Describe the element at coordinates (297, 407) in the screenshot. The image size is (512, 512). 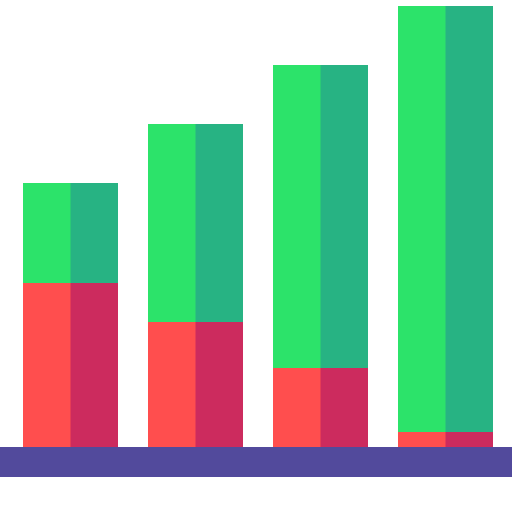
I see `bar-3-bottom-left` at that location.